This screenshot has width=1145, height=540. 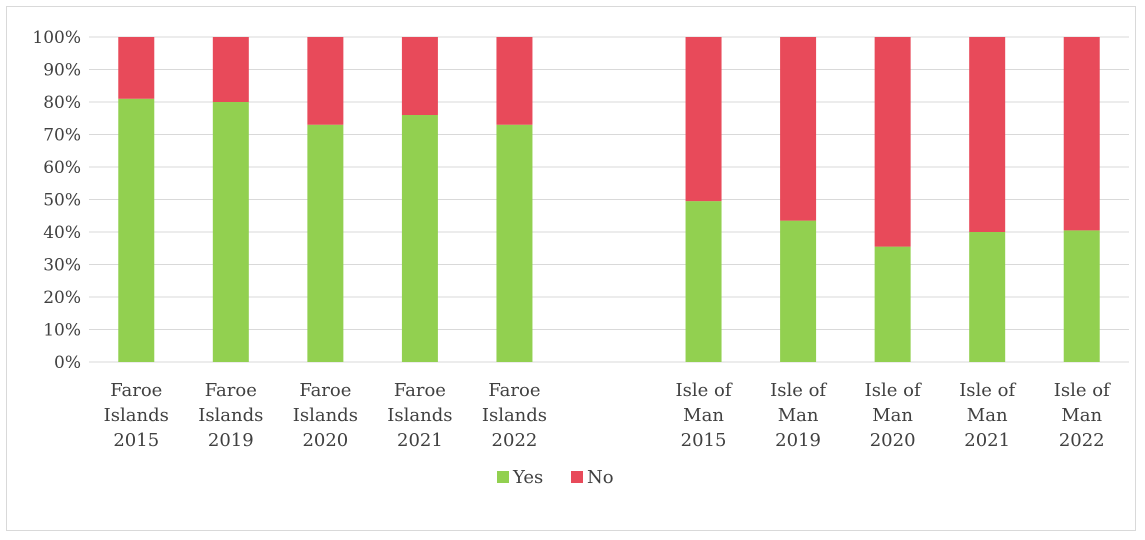 I want to click on y-tick-label: 40%, so click(x=62, y=233).